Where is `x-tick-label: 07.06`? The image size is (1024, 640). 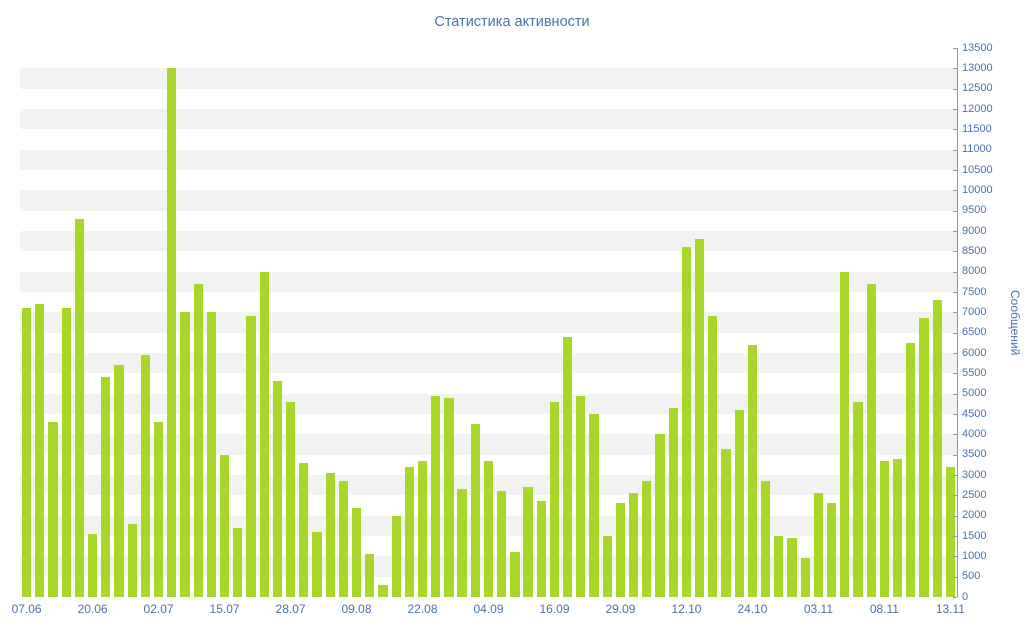
x-tick-label: 07.06 is located at coordinates (26, 609).